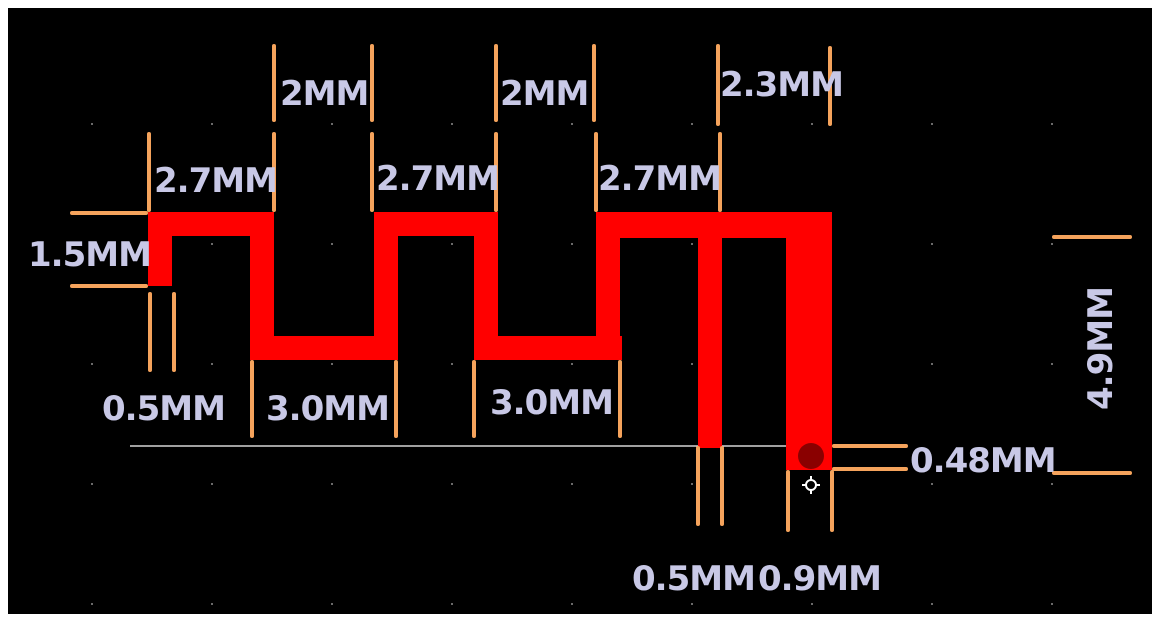 This screenshot has width=1160, height=622. I want to click on label-stub-width: 0.5MM, so click(693, 579).